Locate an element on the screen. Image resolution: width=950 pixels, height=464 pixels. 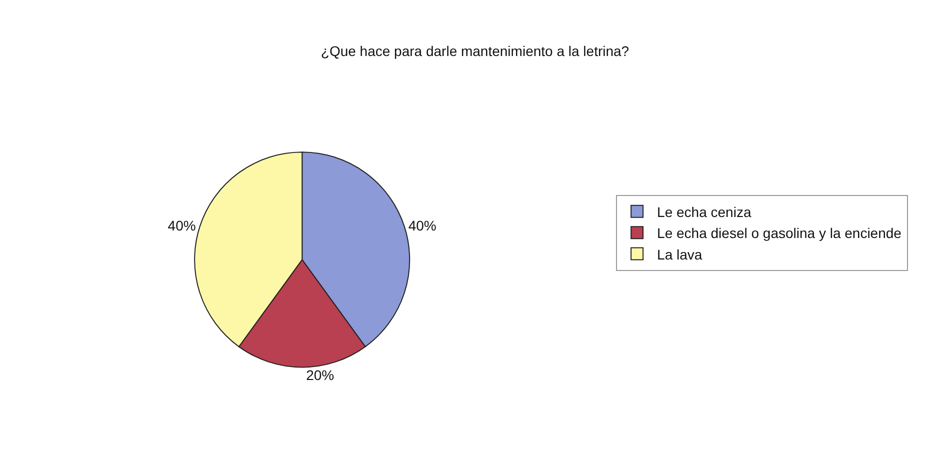
chart-title: ¿Que hace para darle mantenimiento a la letrina? is located at coordinates (475, 51).